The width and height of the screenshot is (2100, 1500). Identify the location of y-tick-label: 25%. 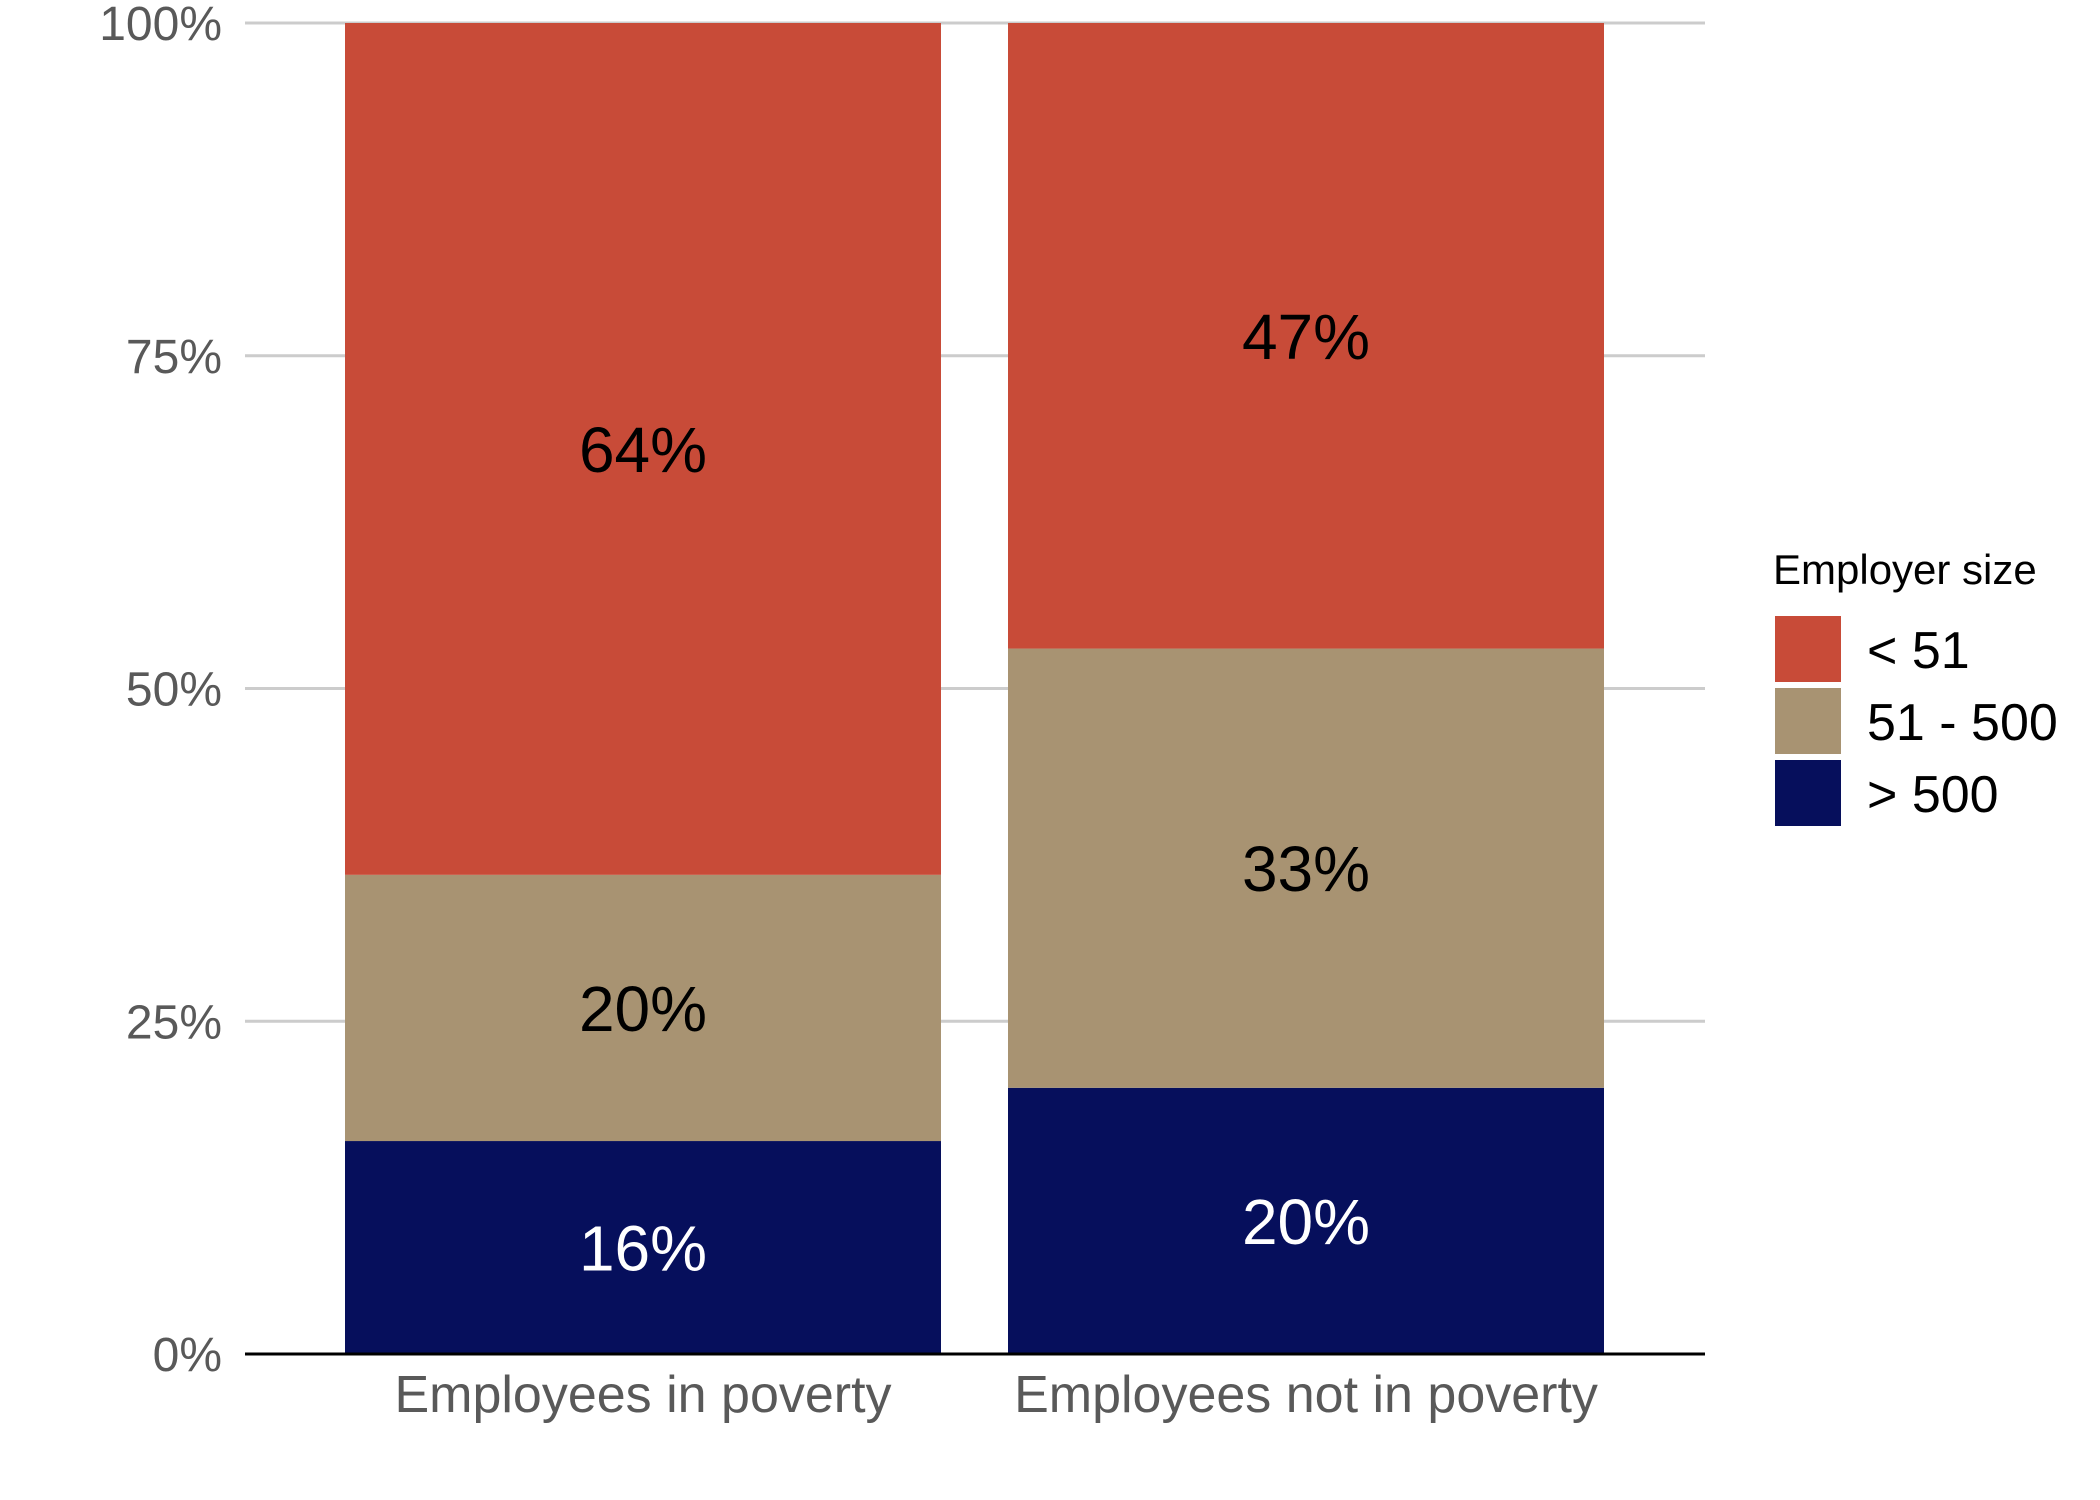
(174, 1022).